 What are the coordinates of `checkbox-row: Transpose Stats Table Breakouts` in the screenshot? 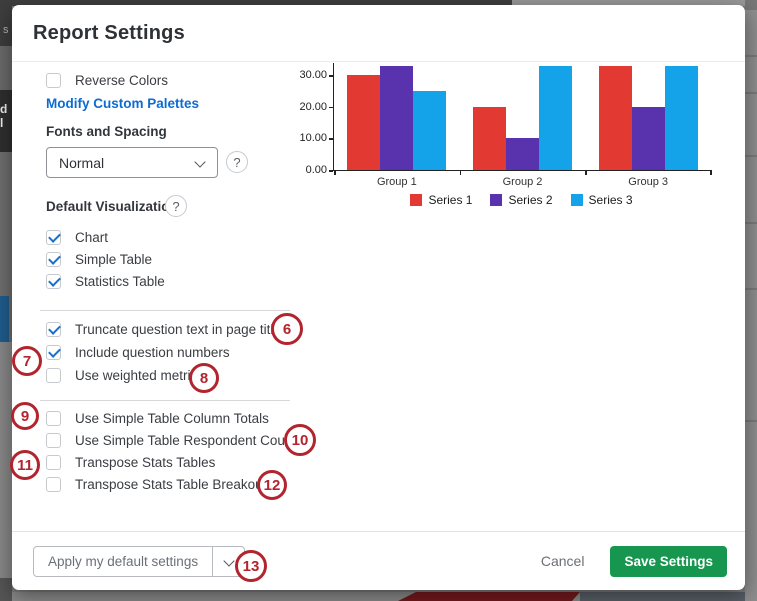 It's located at (174, 484).